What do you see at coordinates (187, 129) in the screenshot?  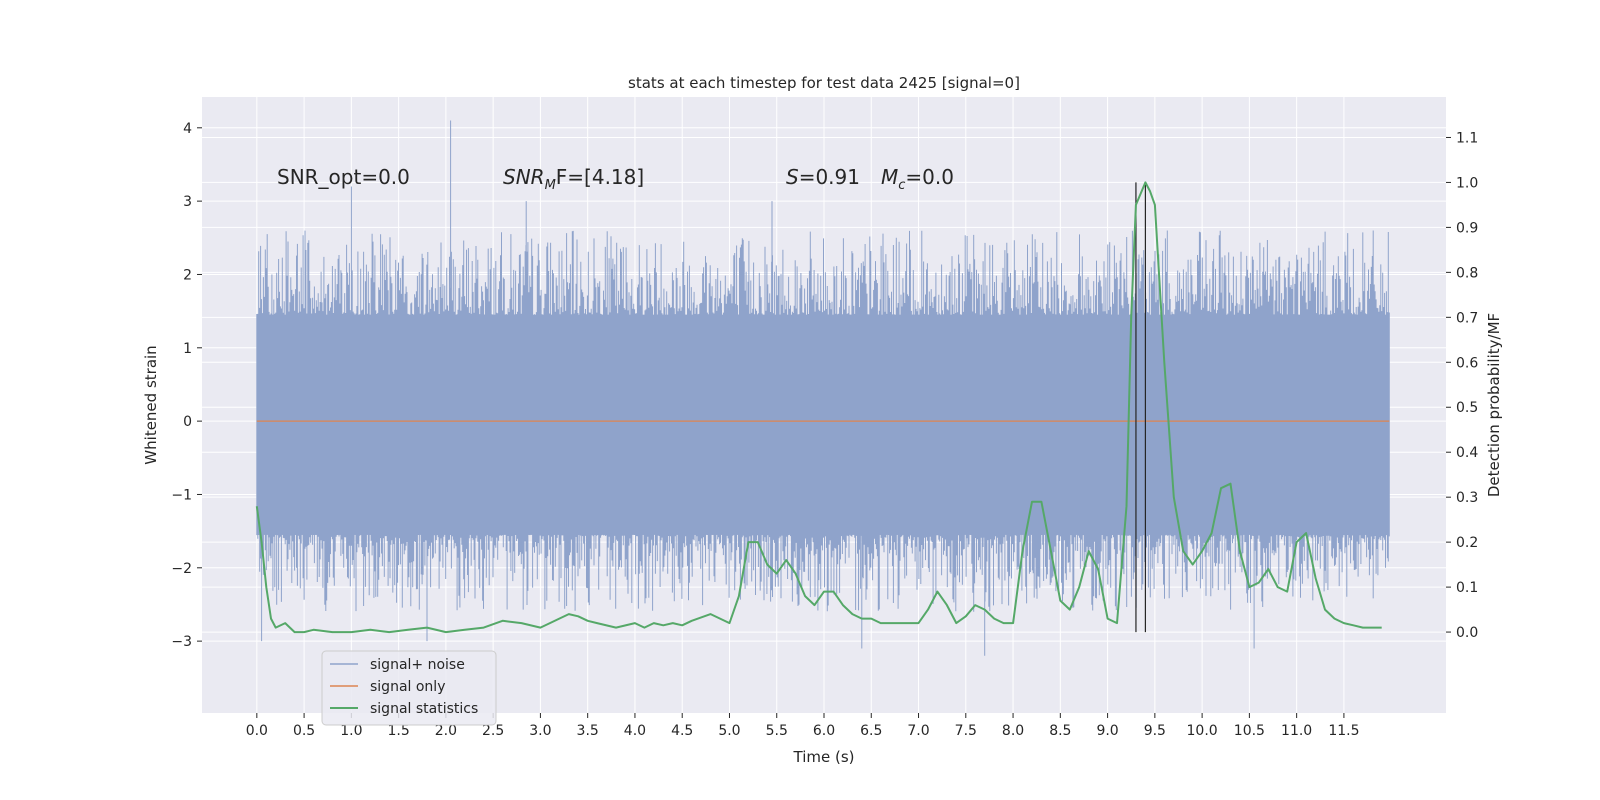 I see `y-tick-label: 4` at bounding box center [187, 129].